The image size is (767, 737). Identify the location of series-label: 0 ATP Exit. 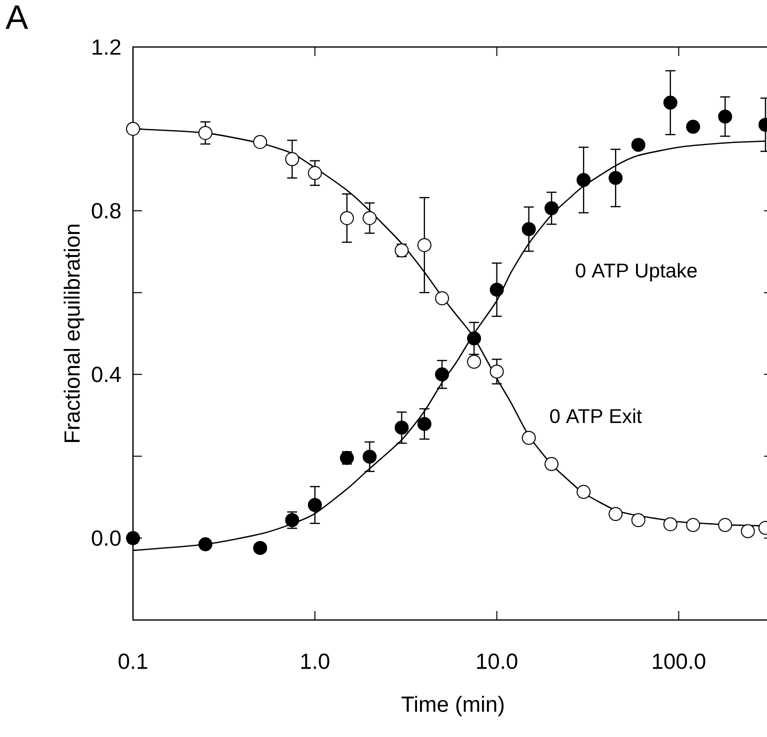
(596, 416).